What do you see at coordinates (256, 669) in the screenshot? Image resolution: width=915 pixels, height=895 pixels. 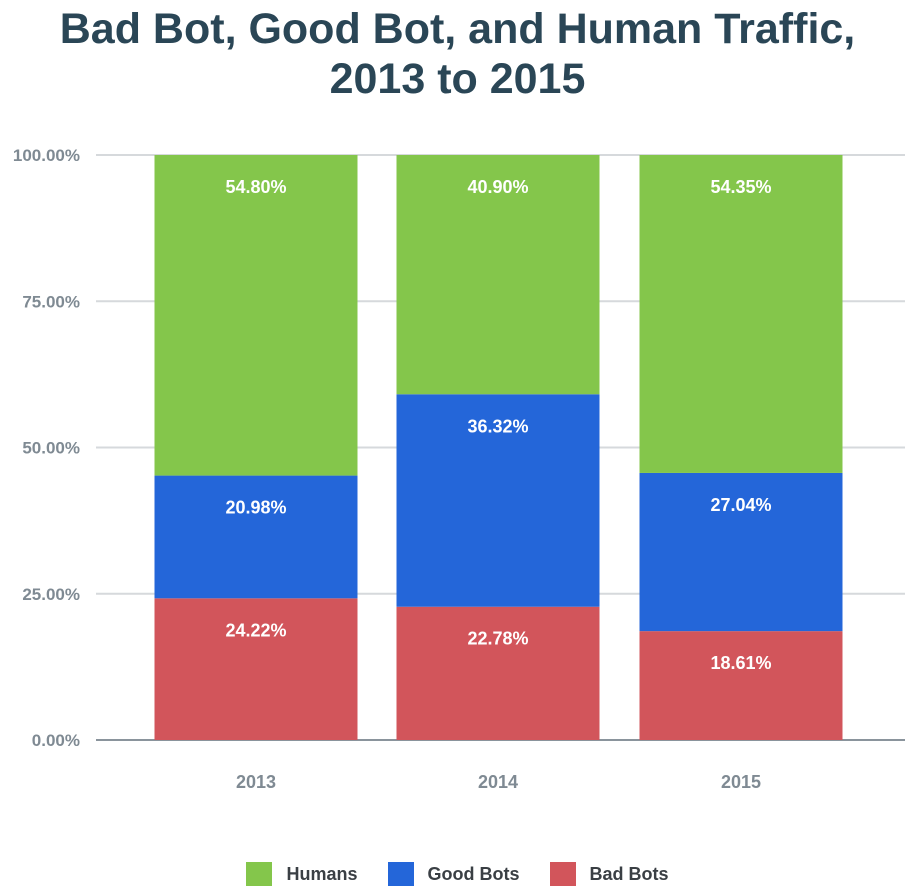 I see `bar-bad-bots-2013` at bounding box center [256, 669].